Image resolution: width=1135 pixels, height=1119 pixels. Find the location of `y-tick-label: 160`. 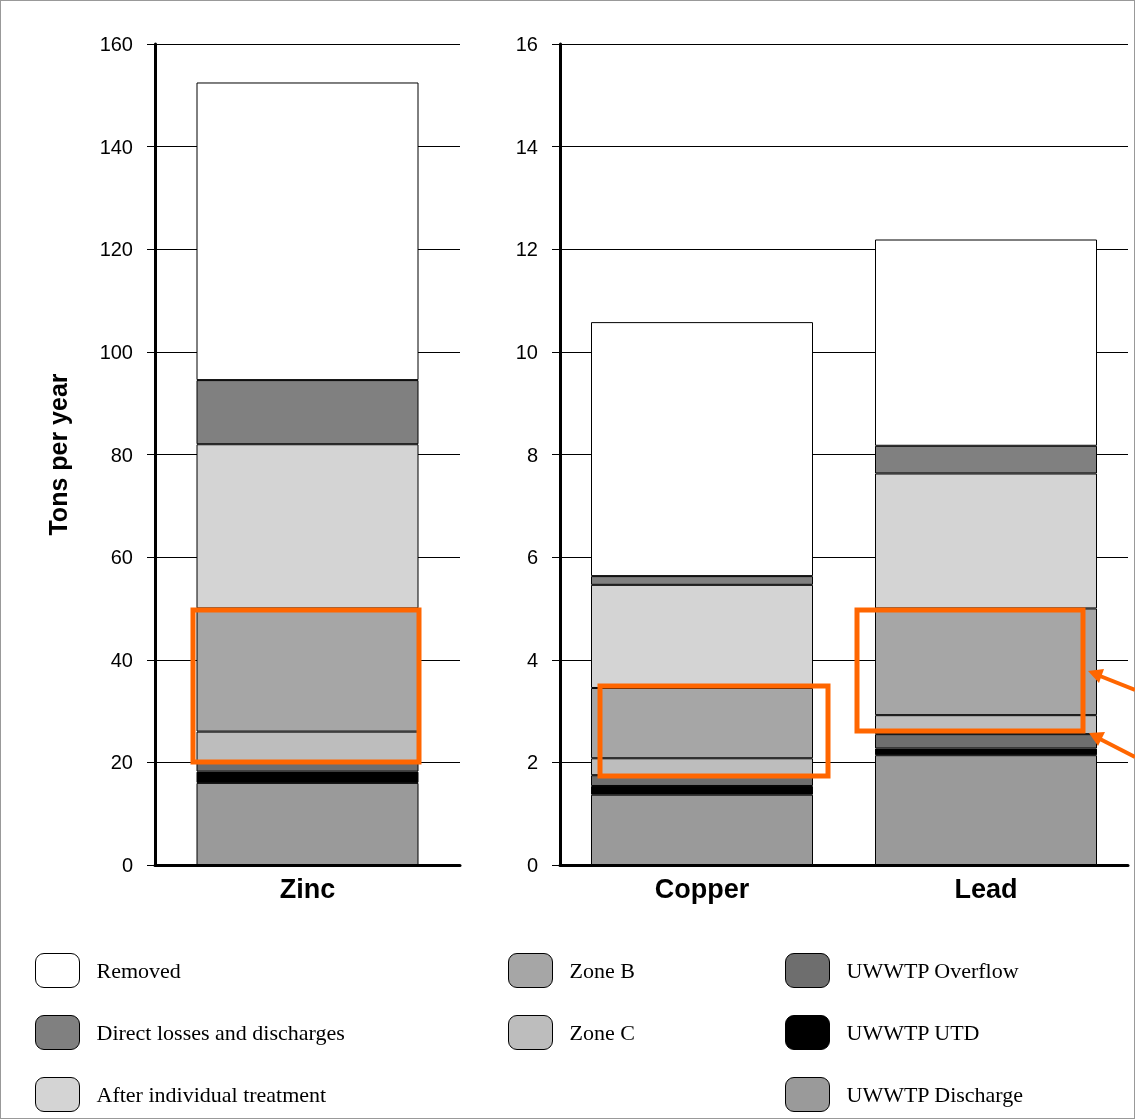

y-tick-label: 160 is located at coordinates (116, 44).